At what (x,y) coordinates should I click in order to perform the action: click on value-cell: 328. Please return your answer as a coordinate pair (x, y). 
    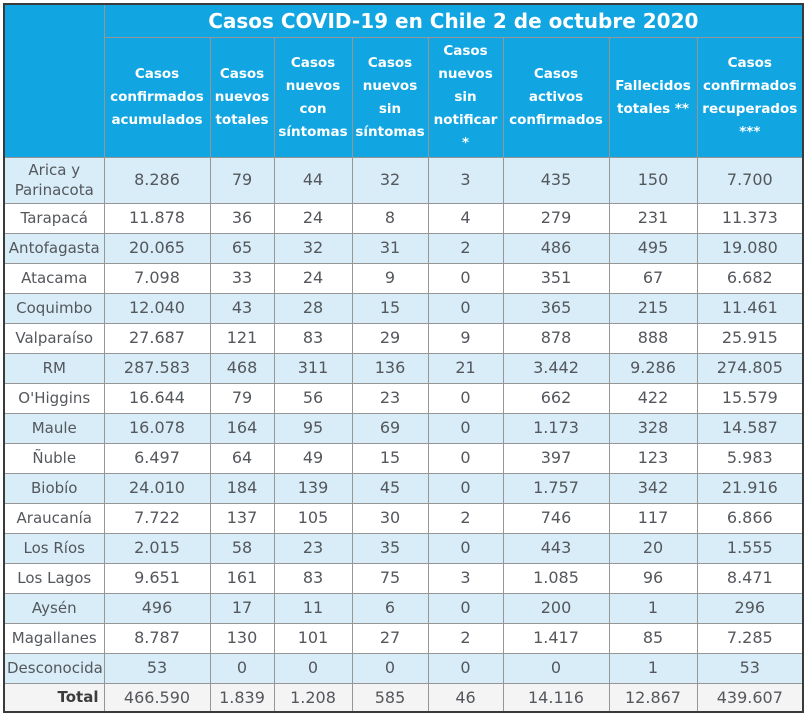
    Looking at the image, I should click on (653, 428).